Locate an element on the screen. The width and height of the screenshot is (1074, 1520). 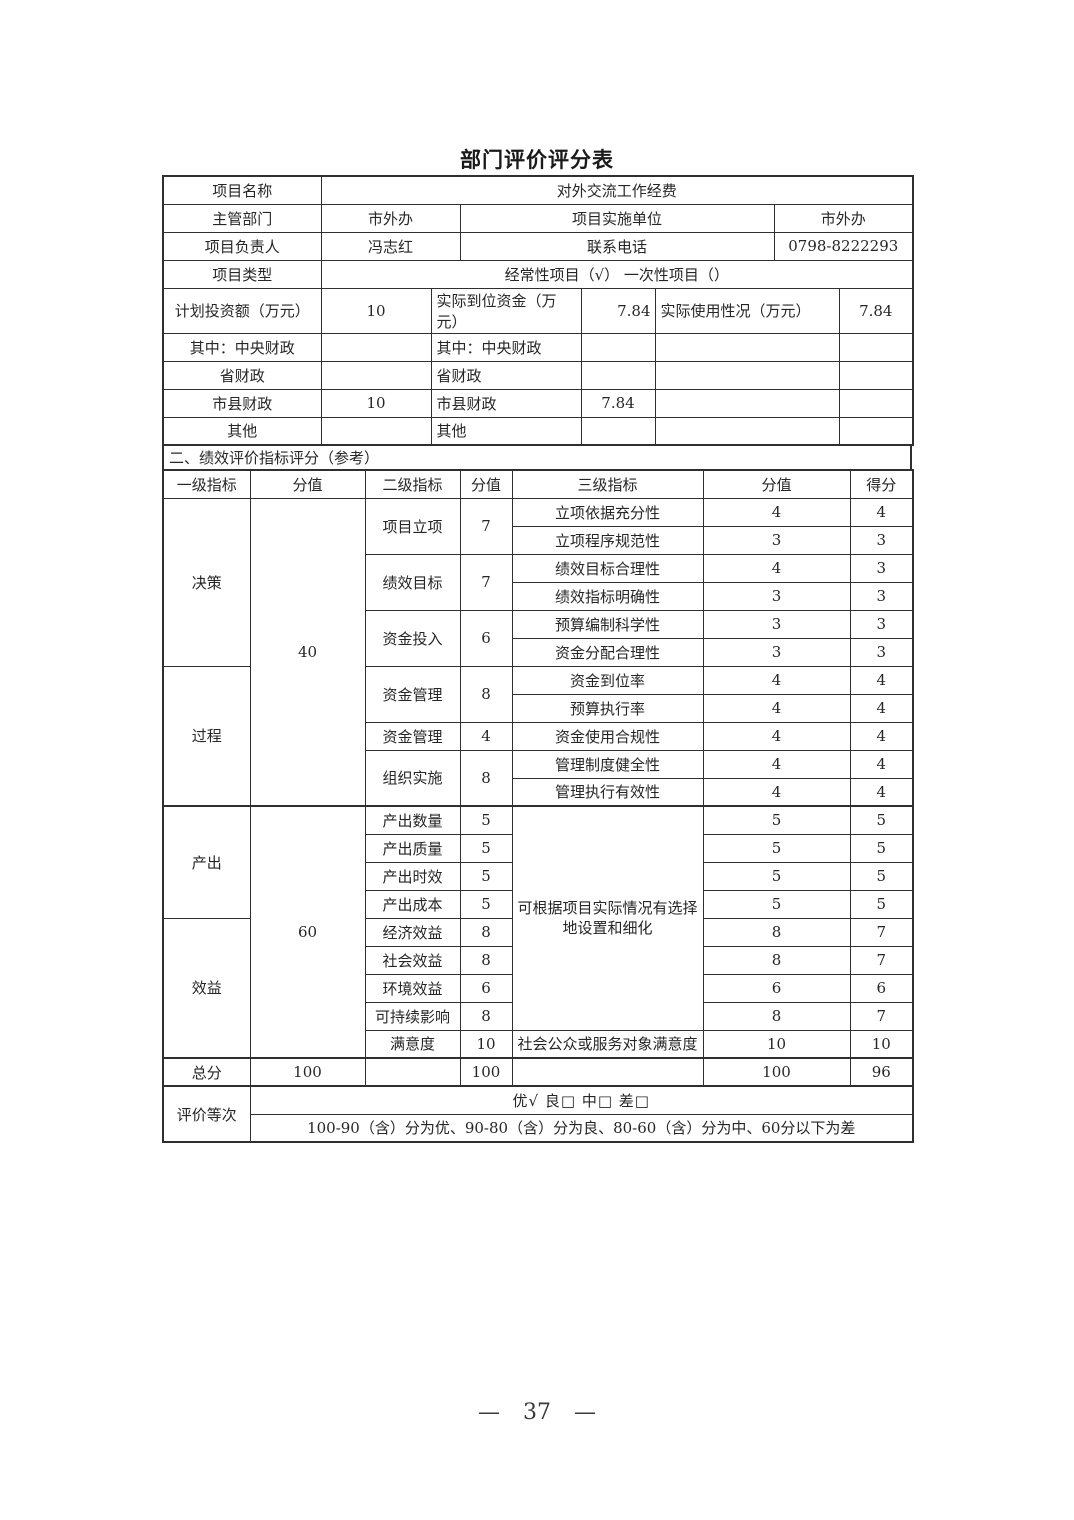
cell-grade-options: 优√ 良□ 中□ 差□ is located at coordinates (581, 1100).